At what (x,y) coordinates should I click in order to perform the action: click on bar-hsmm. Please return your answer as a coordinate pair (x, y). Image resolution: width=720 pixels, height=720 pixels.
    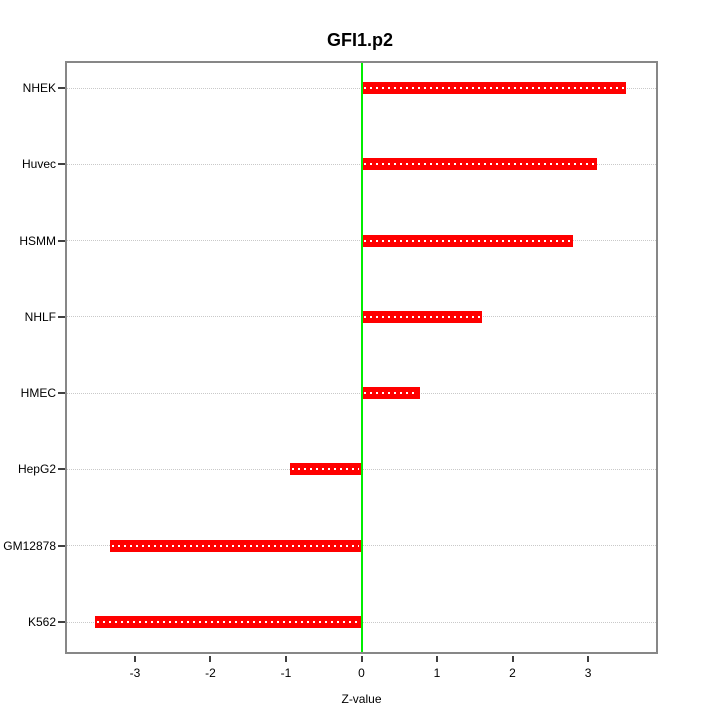
    Looking at the image, I should click on (467, 240).